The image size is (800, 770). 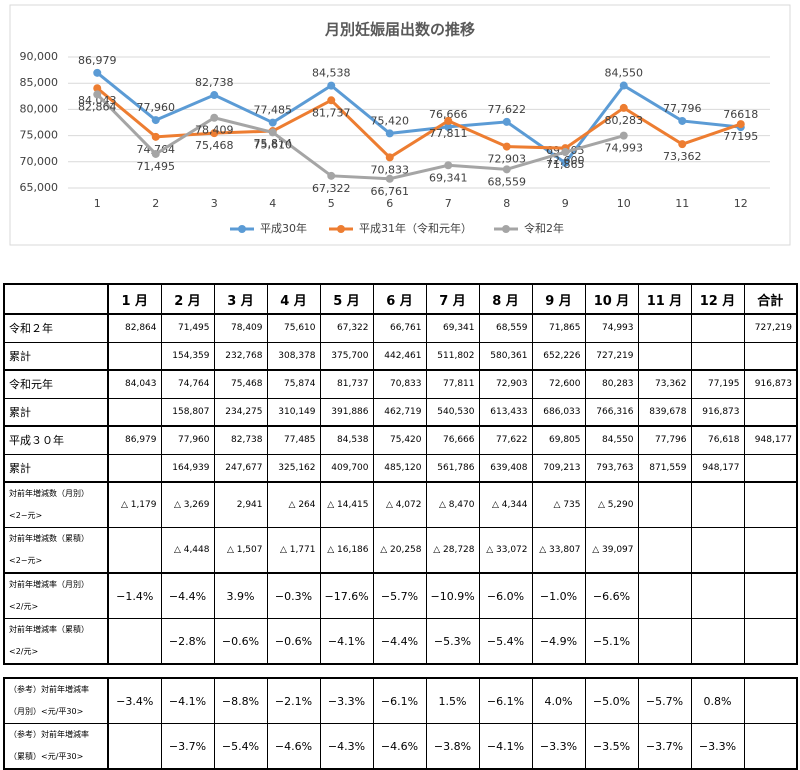 What do you see at coordinates (452, 384) in the screenshot?
I see `table-cell: 77,811` at bounding box center [452, 384].